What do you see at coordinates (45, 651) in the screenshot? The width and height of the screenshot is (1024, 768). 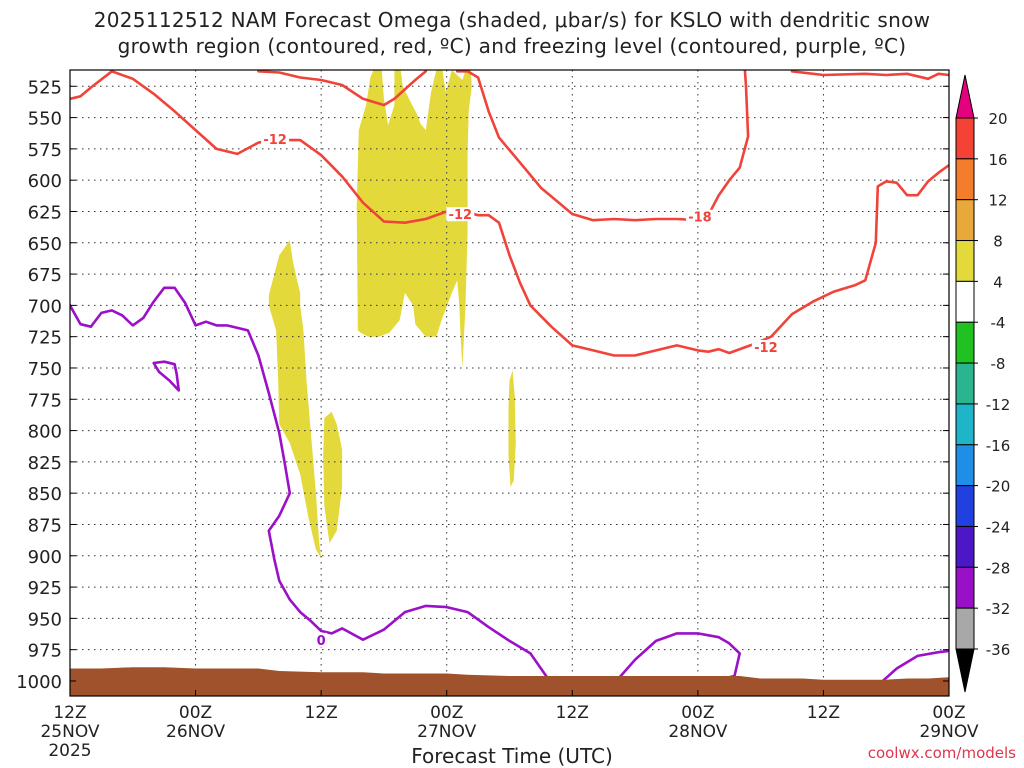 I see `y-tick-label: 975` at bounding box center [45, 651].